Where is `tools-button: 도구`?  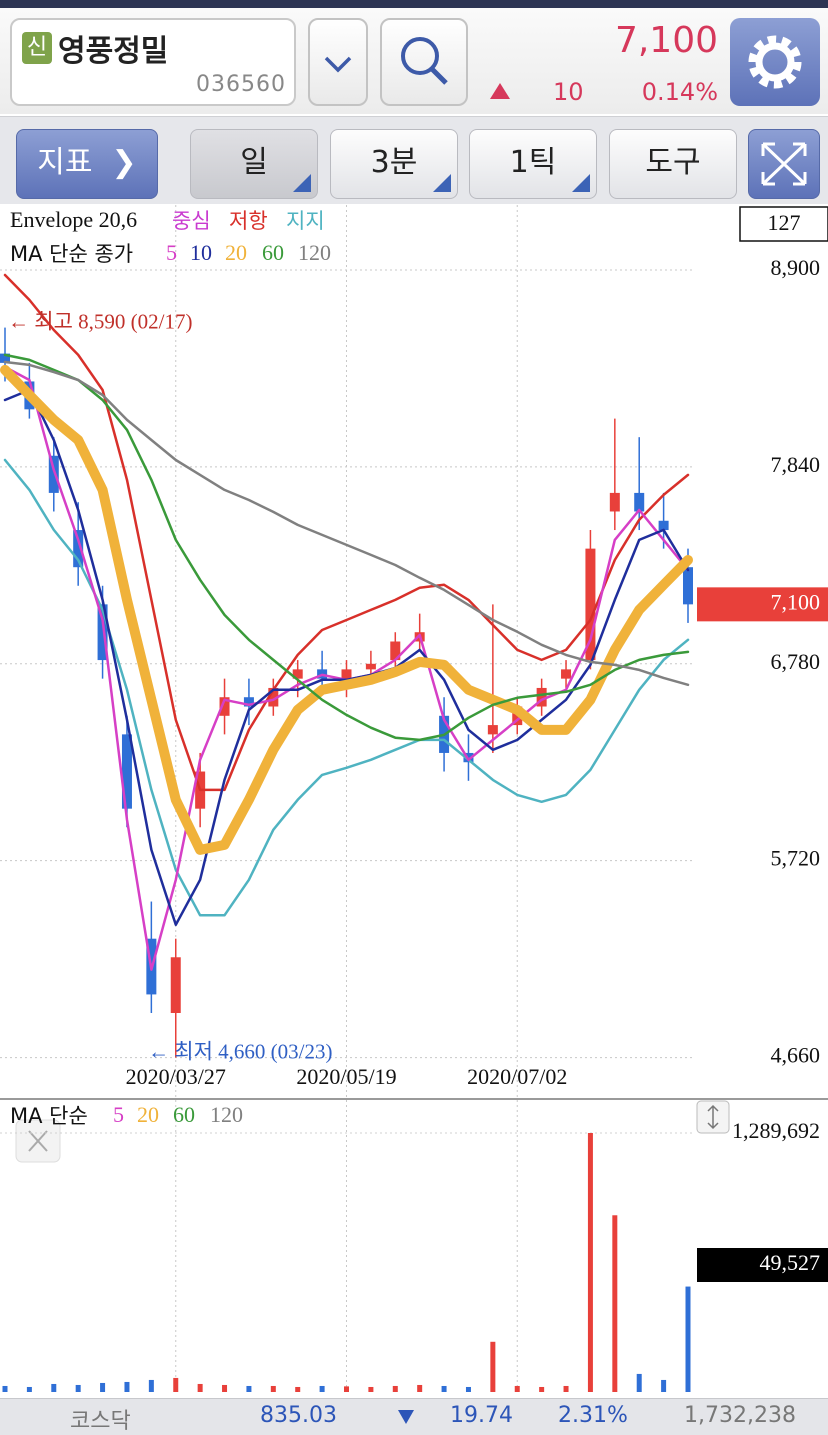
tools-button: 도구 is located at coordinates (673, 164).